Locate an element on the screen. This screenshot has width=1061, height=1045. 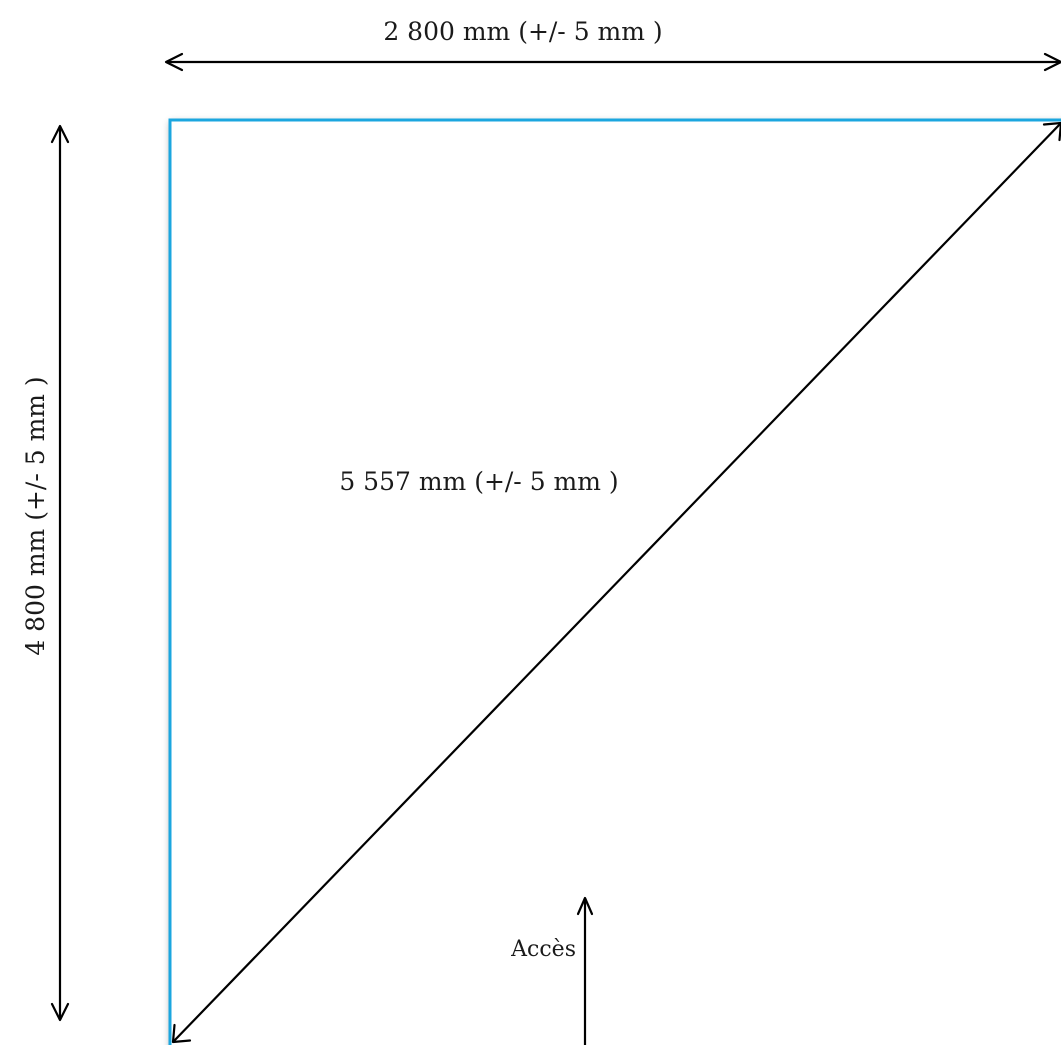
access-label: Accès is located at coordinates (543, 949).